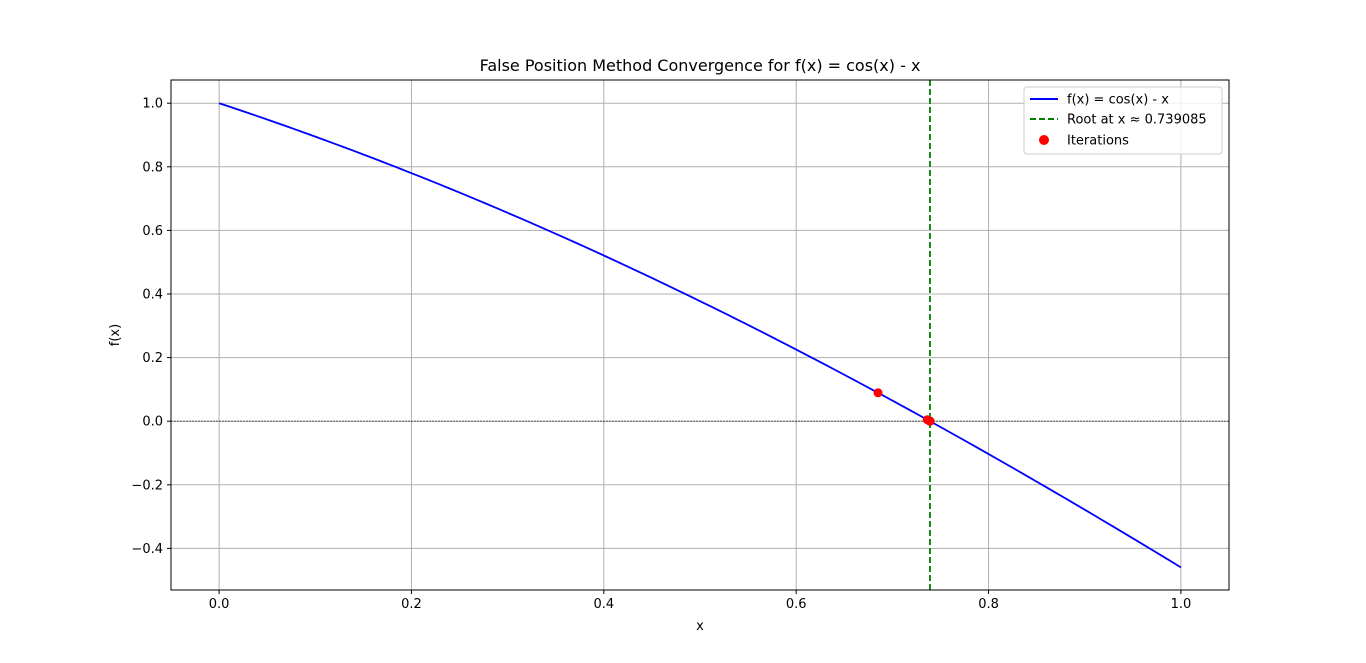 The width and height of the screenshot is (1366, 663). Describe the element at coordinates (796, 604) in the screenshot. I see `x-tick-label: 0.6` at that location.